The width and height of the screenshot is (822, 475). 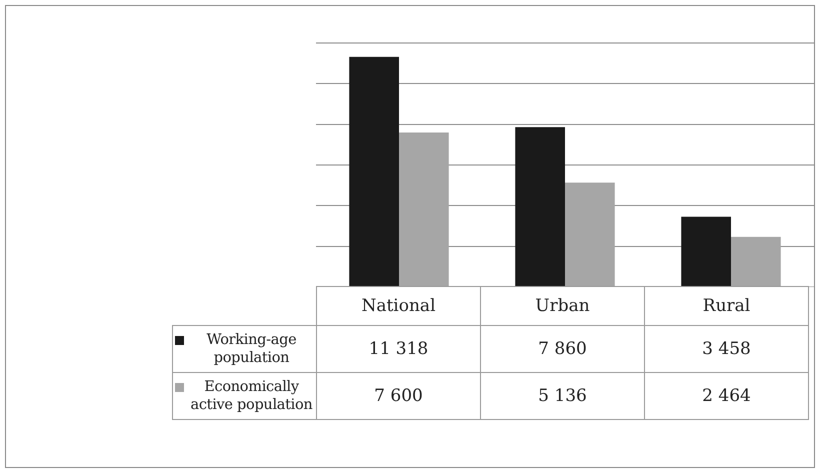 I want to click on data-label: 3 458, so click(x=726, y=349).